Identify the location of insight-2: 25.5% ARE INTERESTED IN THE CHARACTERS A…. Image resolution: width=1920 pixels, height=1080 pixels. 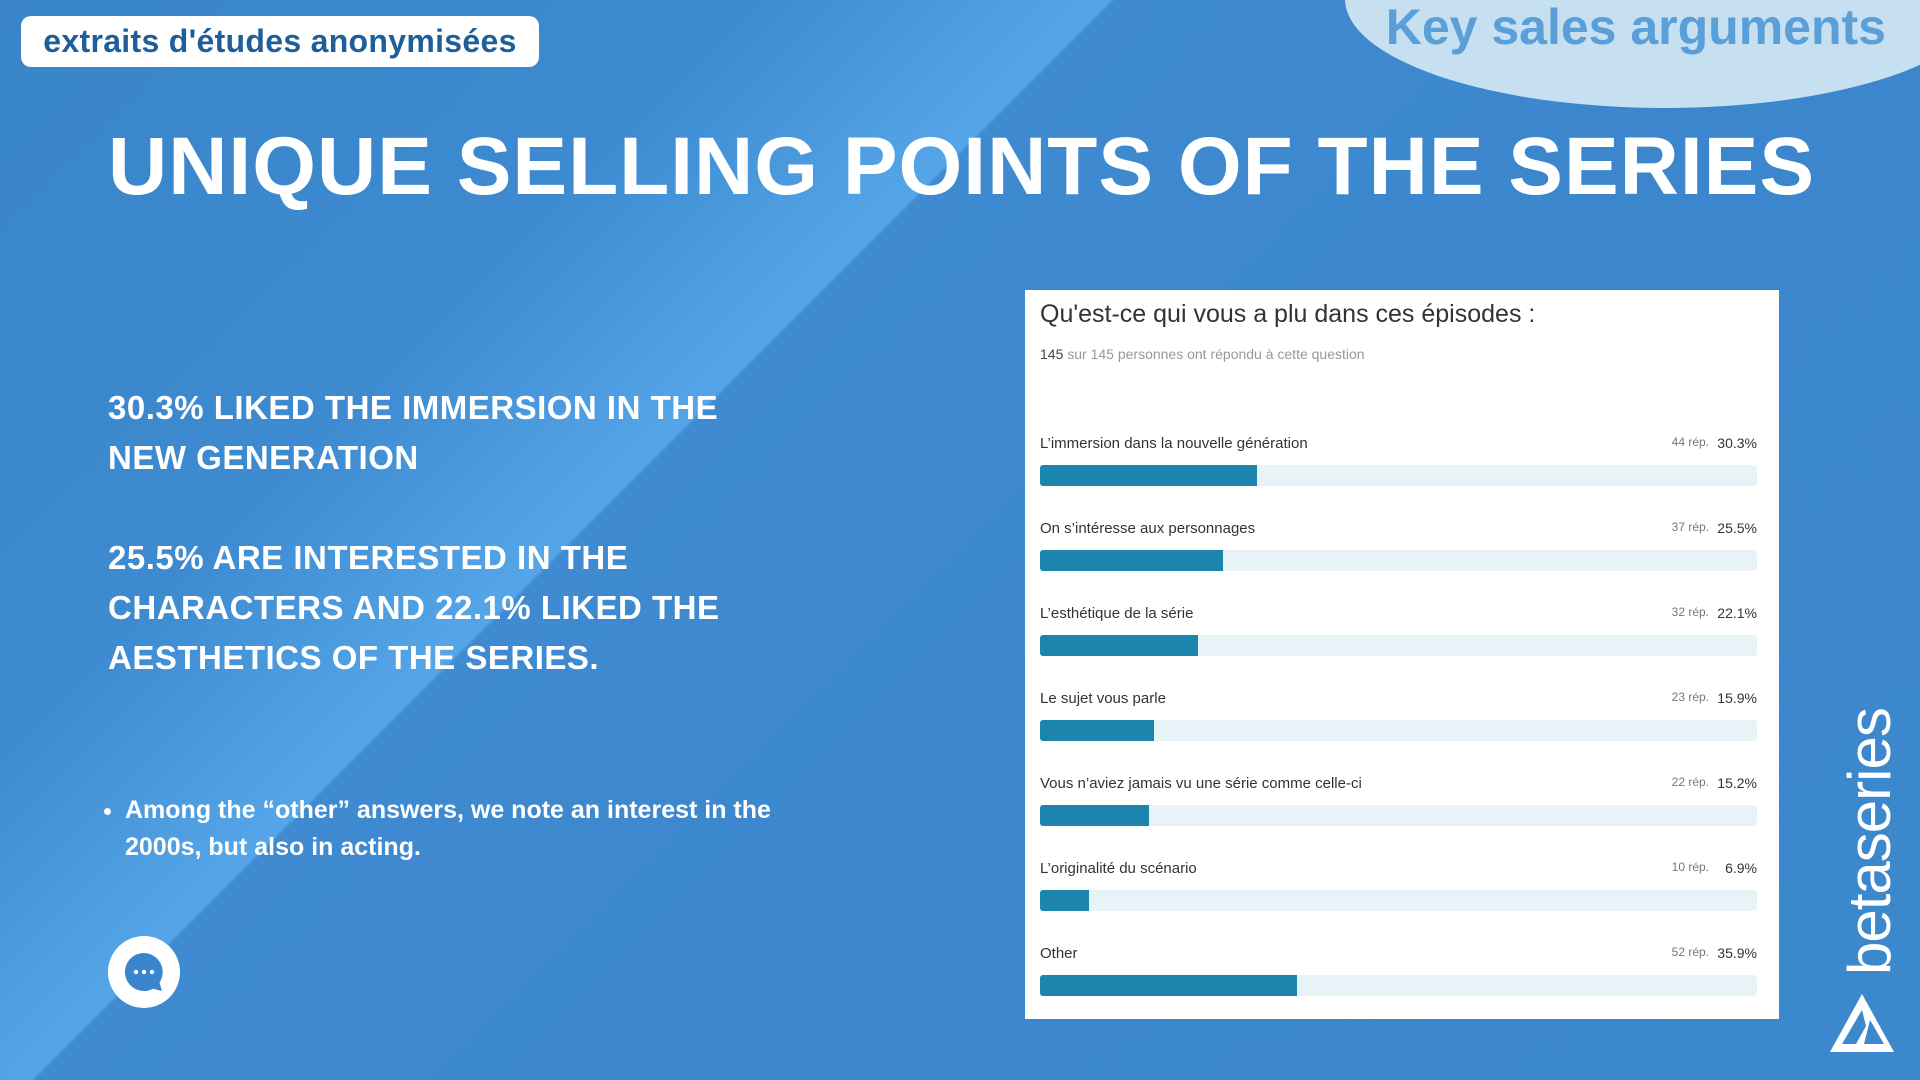
(414, 607).